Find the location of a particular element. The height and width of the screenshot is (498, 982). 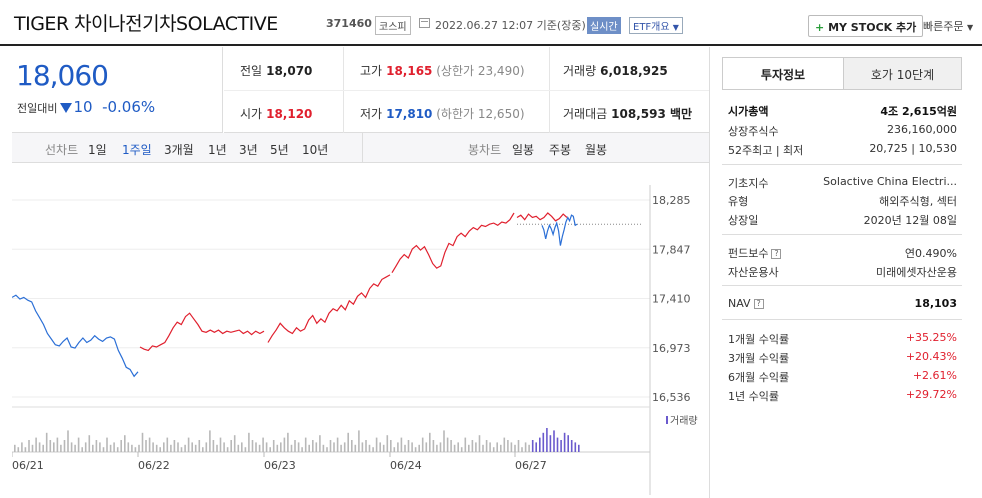

high-cell: 고가 18,165 (상한가 23,490) is located at coordinates (442, 70).